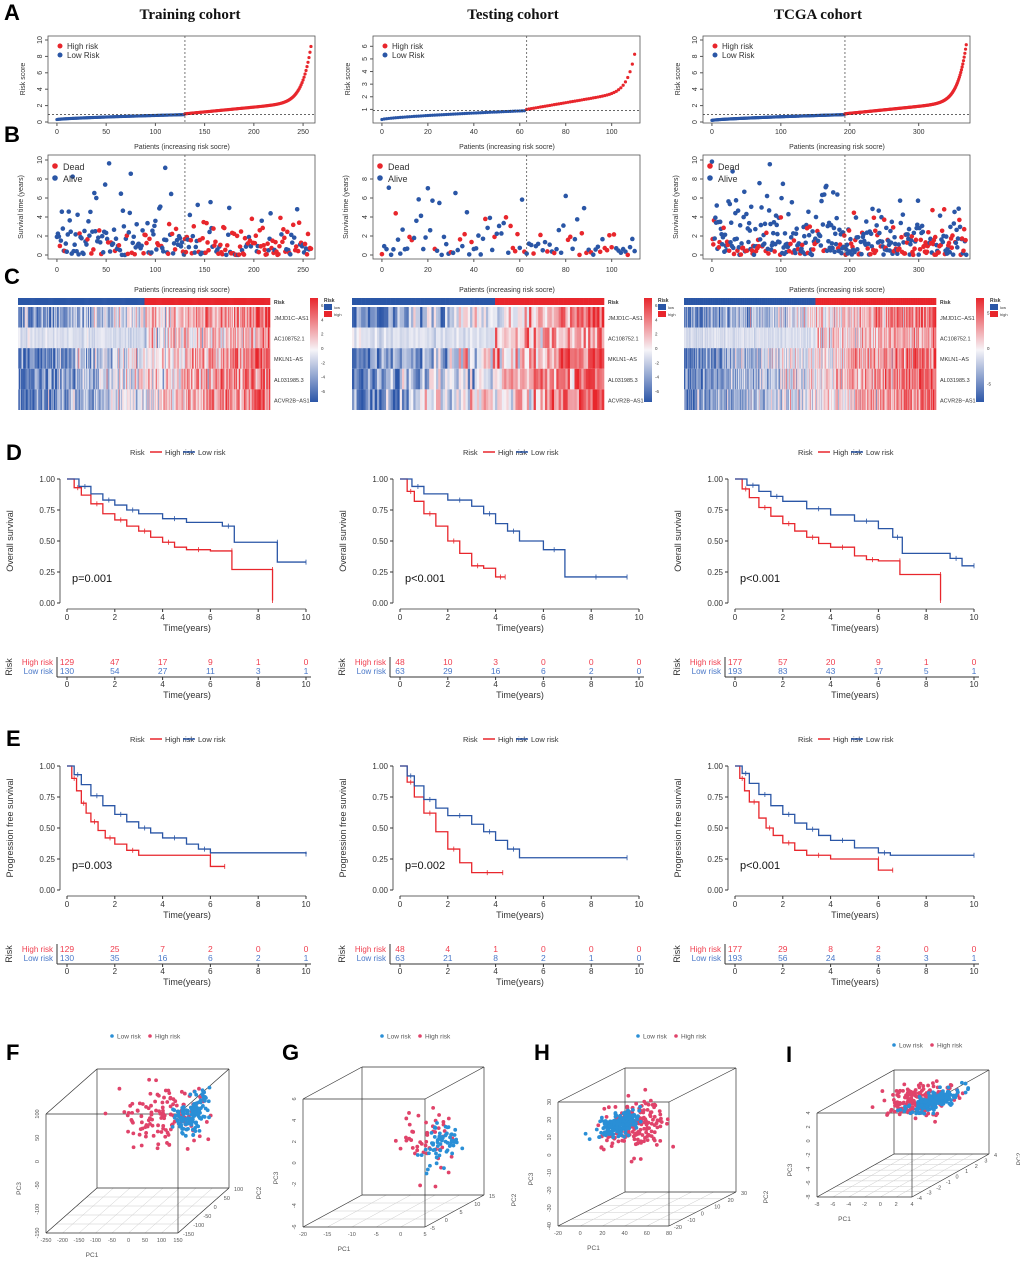 This screenshot has width=1020, height=1263. Describe the element at coordinates (55, 178) in the screenshot. I see `legend-marker-alive` at that location.